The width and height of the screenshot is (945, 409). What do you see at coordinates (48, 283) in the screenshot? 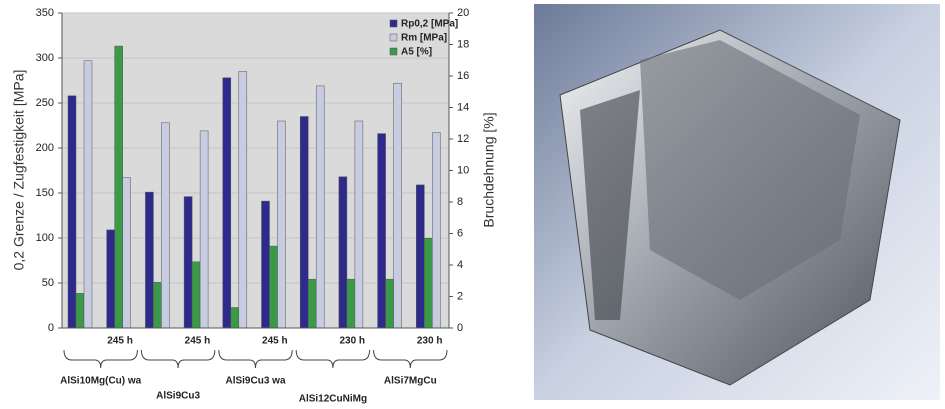
I see `y-tick-label: 50` at bounding box center [48, 283].